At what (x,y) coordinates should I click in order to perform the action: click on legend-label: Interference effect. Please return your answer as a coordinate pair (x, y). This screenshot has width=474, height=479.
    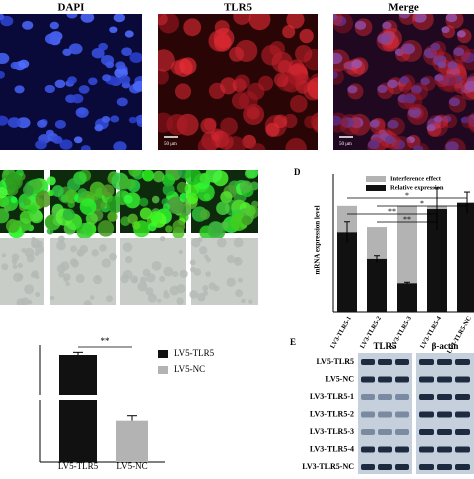
    Looking at the image, I should click on (416, 178).